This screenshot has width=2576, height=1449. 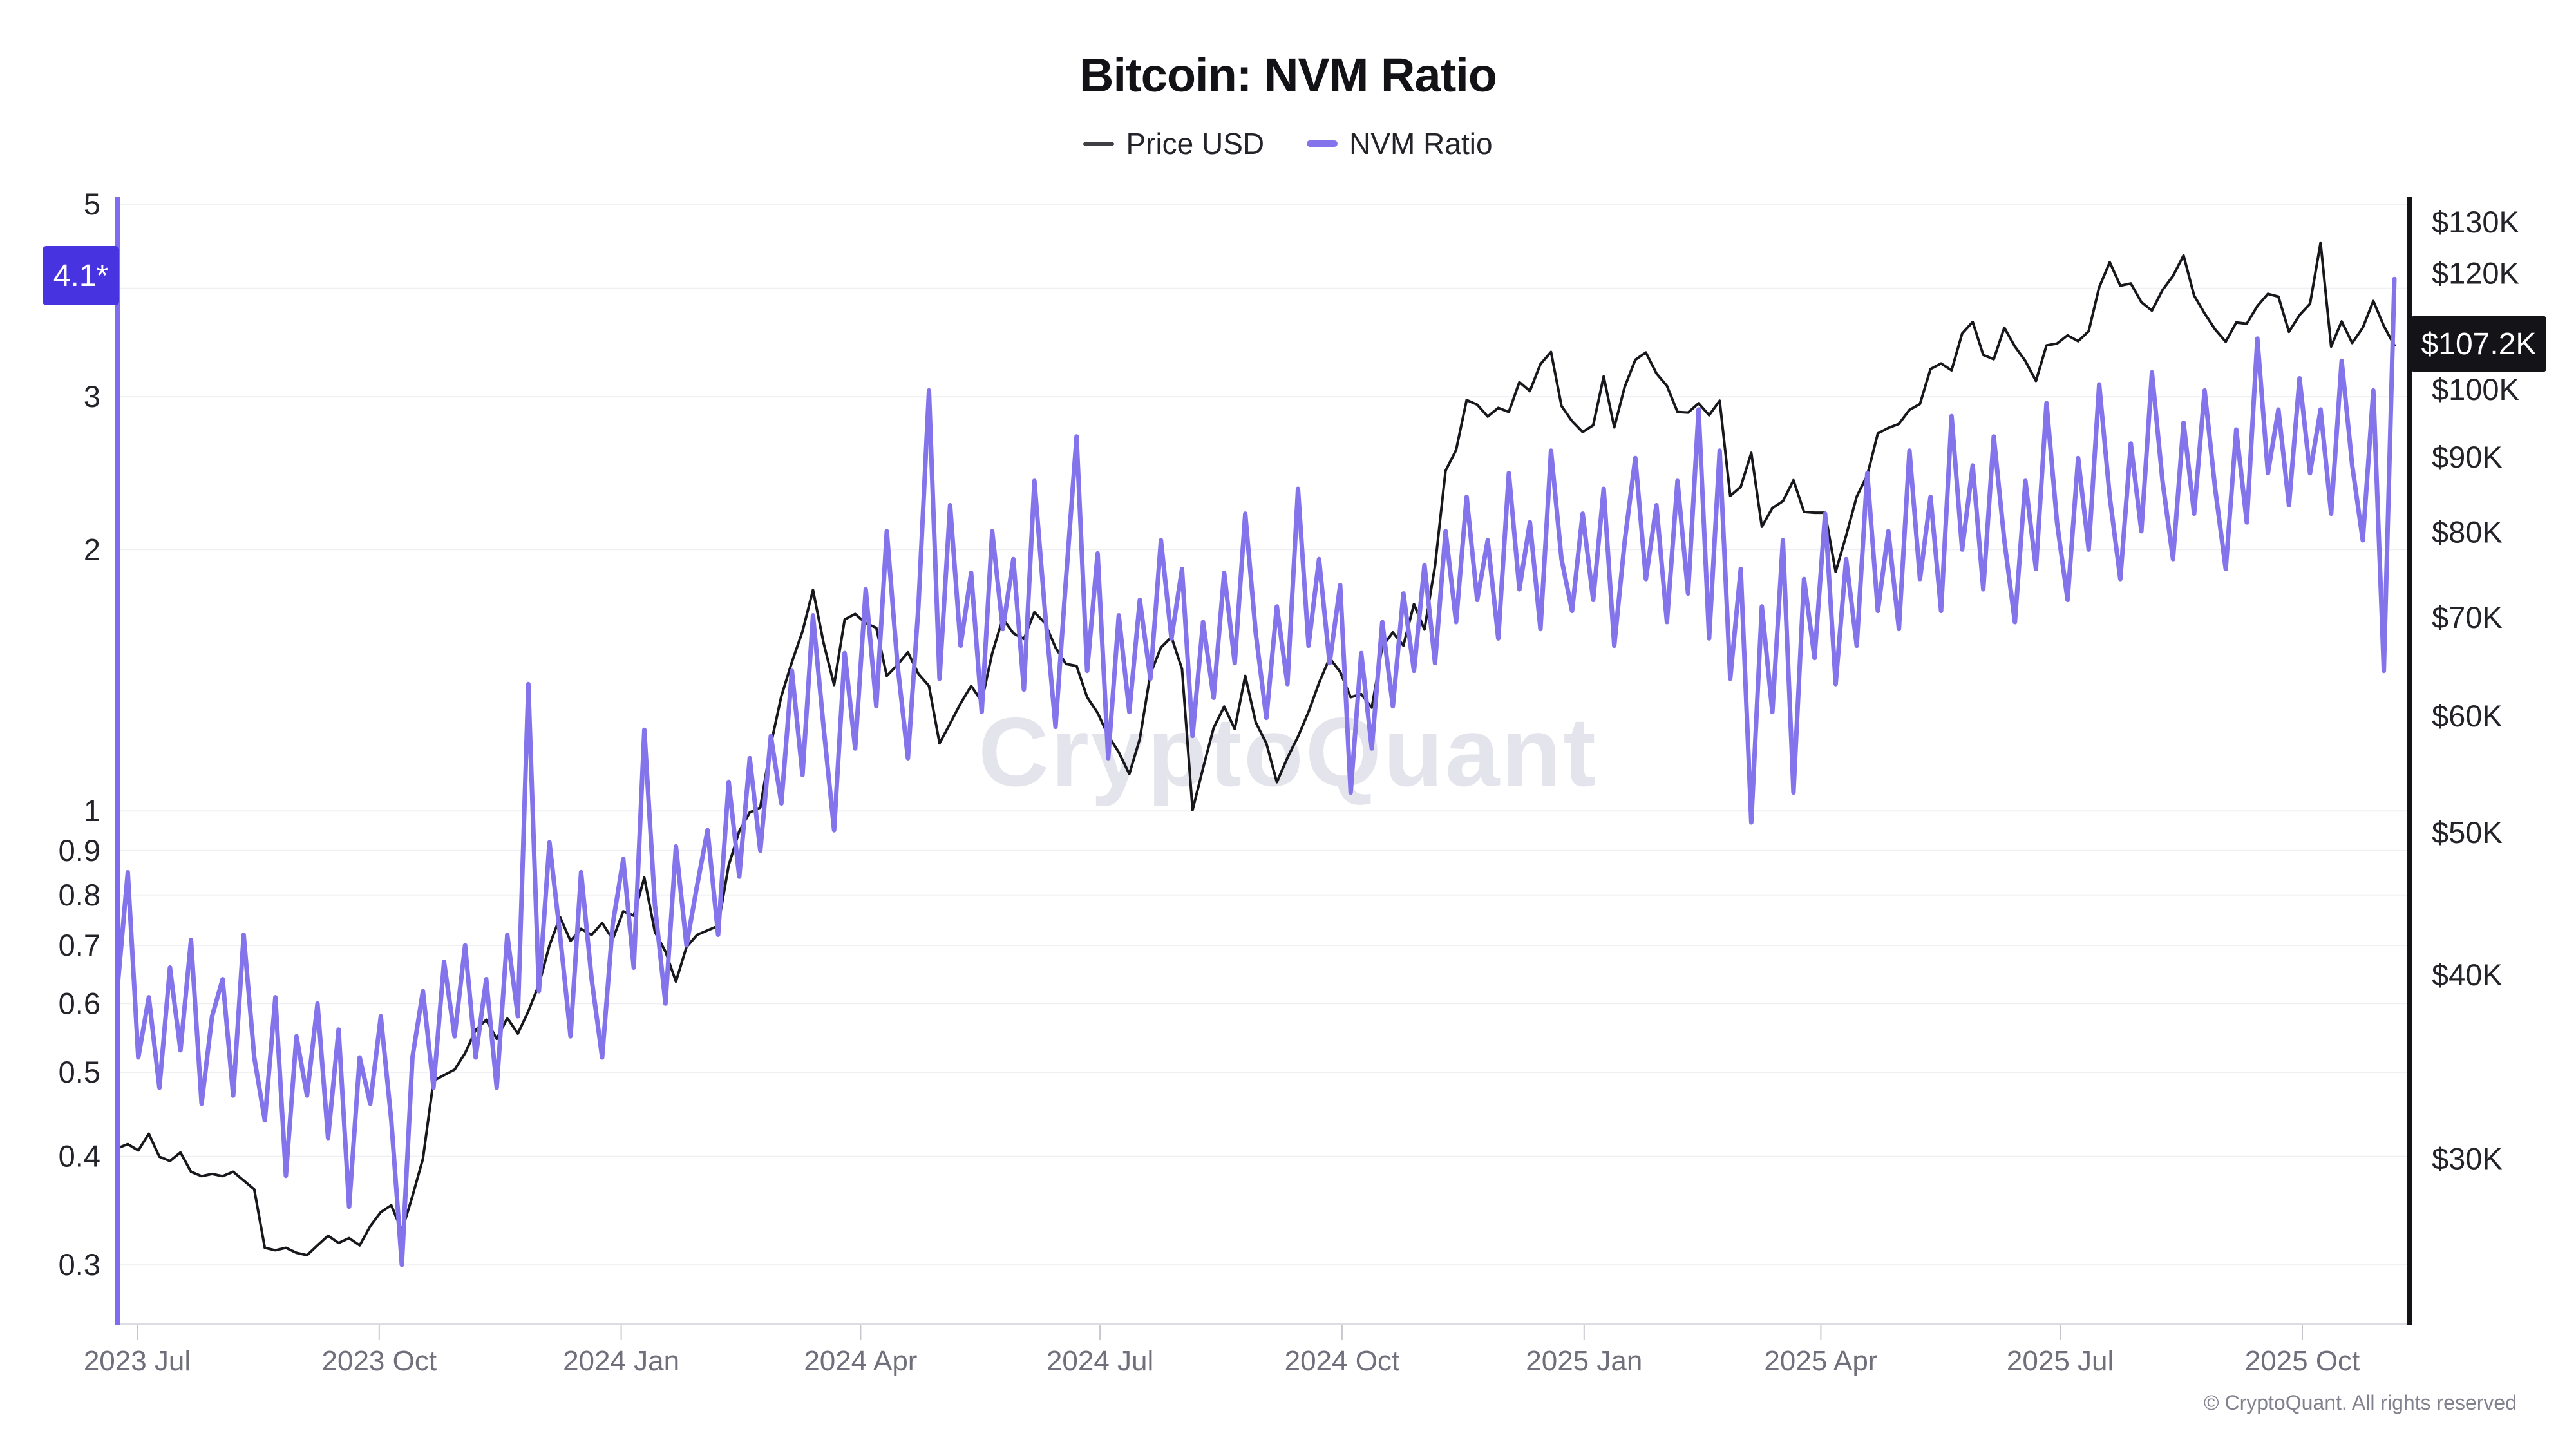 What do you see at coordinates (2361, 1403) in the screenshot?
I see `copyright-note: © CryptoQuant. All rights reserved` at bounding box center [2361, 1403].